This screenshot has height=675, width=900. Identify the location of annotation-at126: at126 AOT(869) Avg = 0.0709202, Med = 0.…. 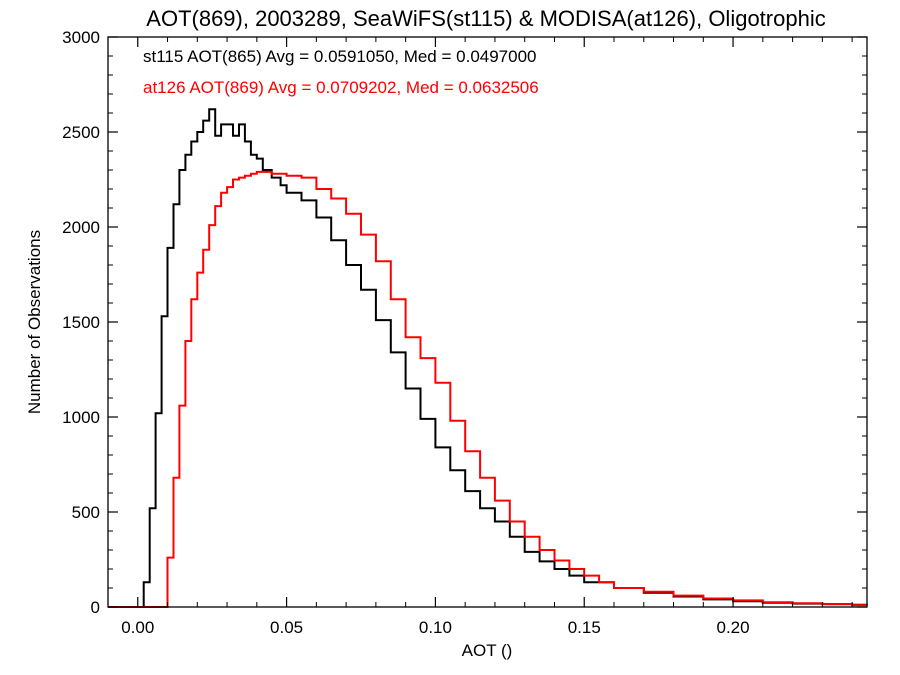
(341, 87).